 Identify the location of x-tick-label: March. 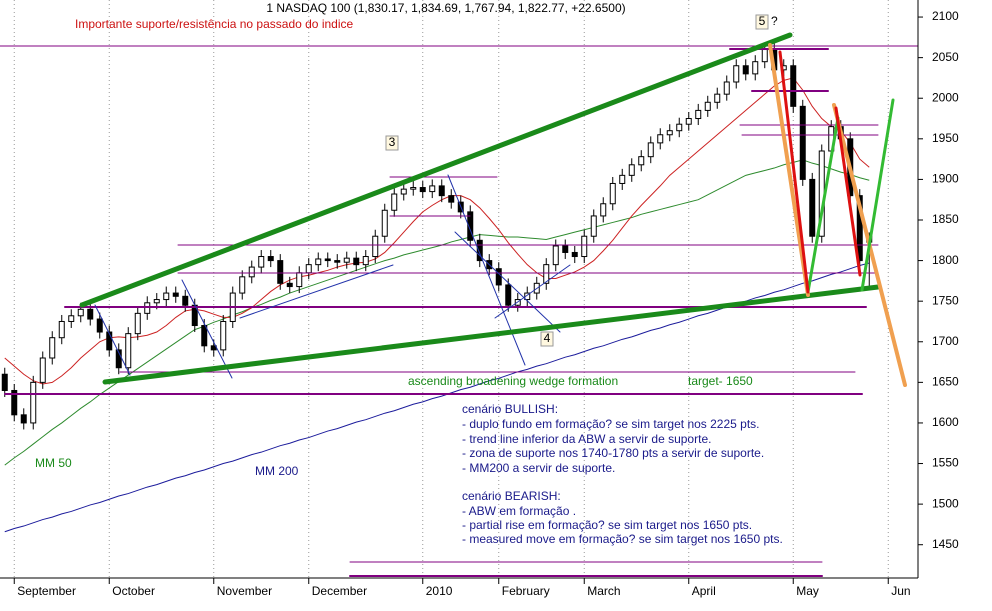
(603, 591).